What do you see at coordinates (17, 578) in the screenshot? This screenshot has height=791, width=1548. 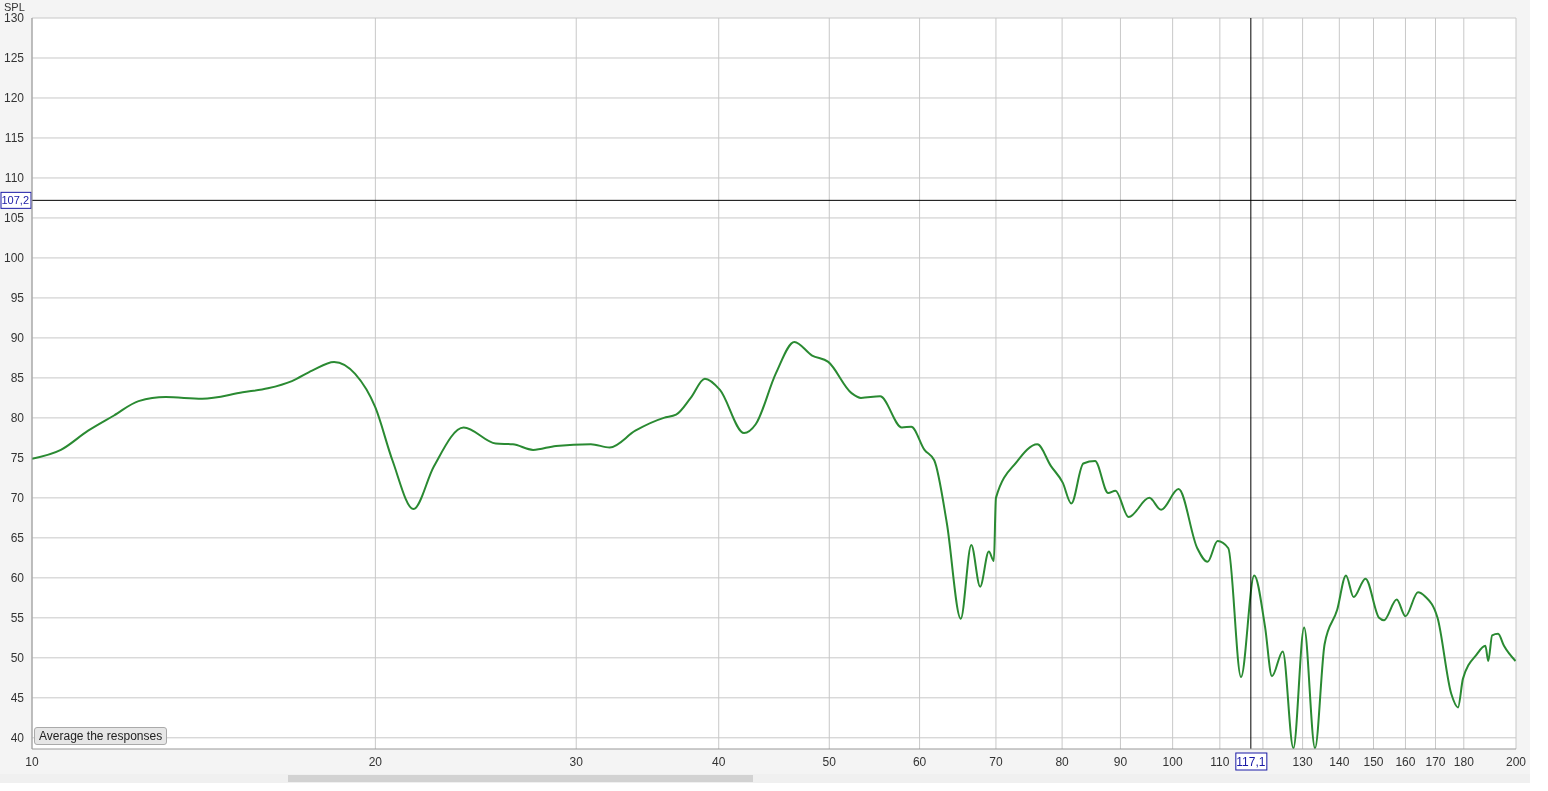 I see `y-tick-label: 60` at bounding box center [17, 578].